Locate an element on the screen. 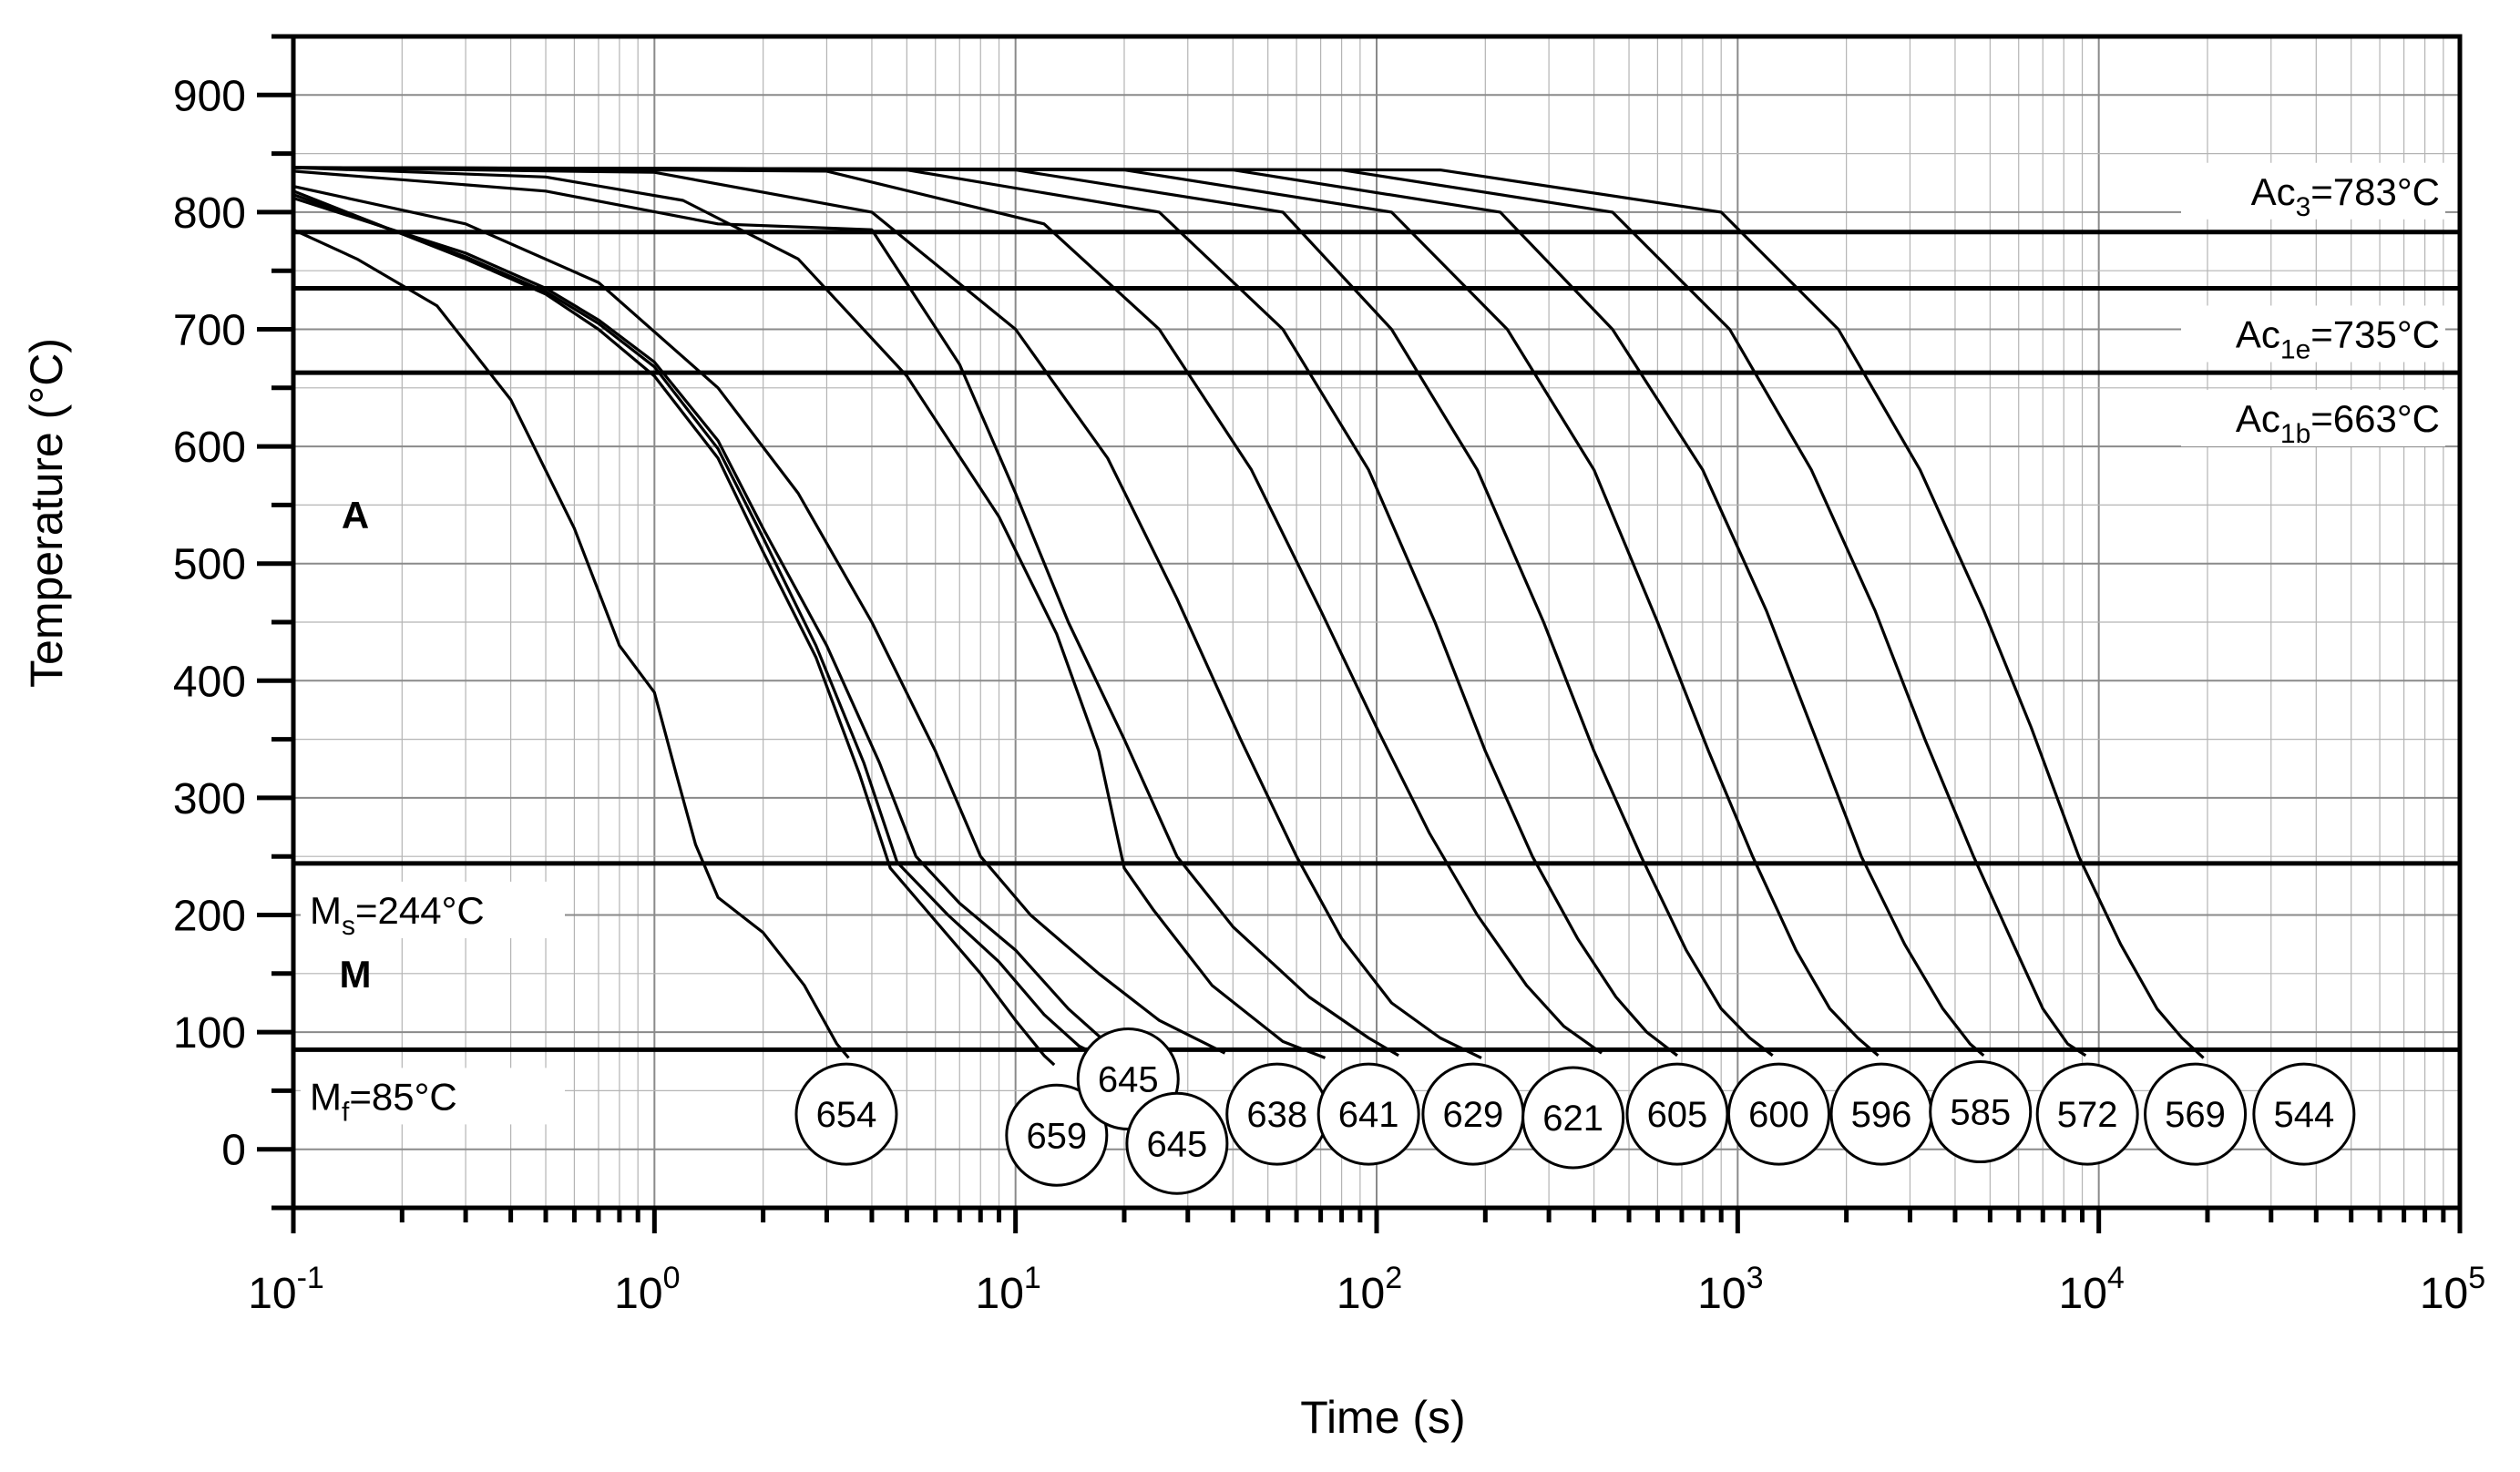 This screenshot has width=2520, height=1472. hardness-value: 641 is located at coordinates (1368, 1115).